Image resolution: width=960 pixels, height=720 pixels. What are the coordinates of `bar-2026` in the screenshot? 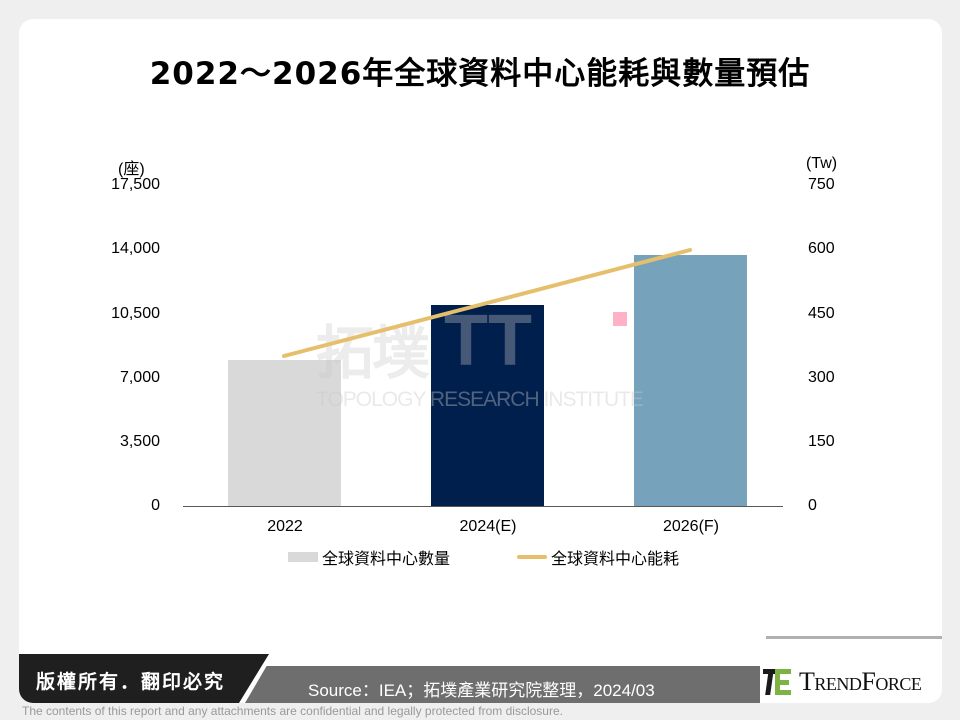 It's located at (690, 380).